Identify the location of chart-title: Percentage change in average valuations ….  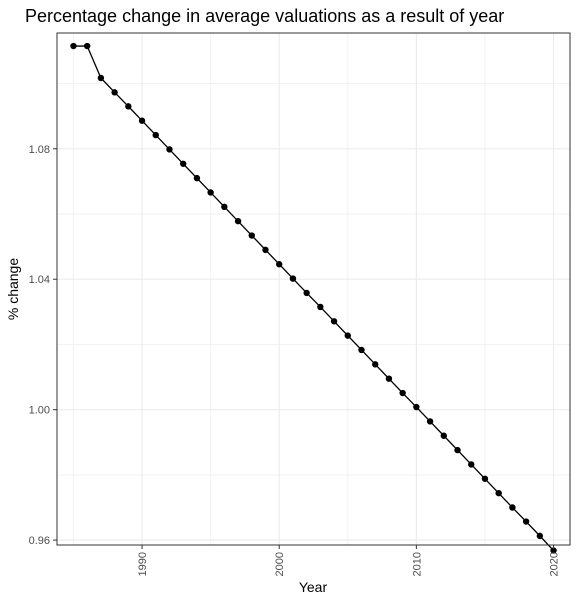
(264, 16).